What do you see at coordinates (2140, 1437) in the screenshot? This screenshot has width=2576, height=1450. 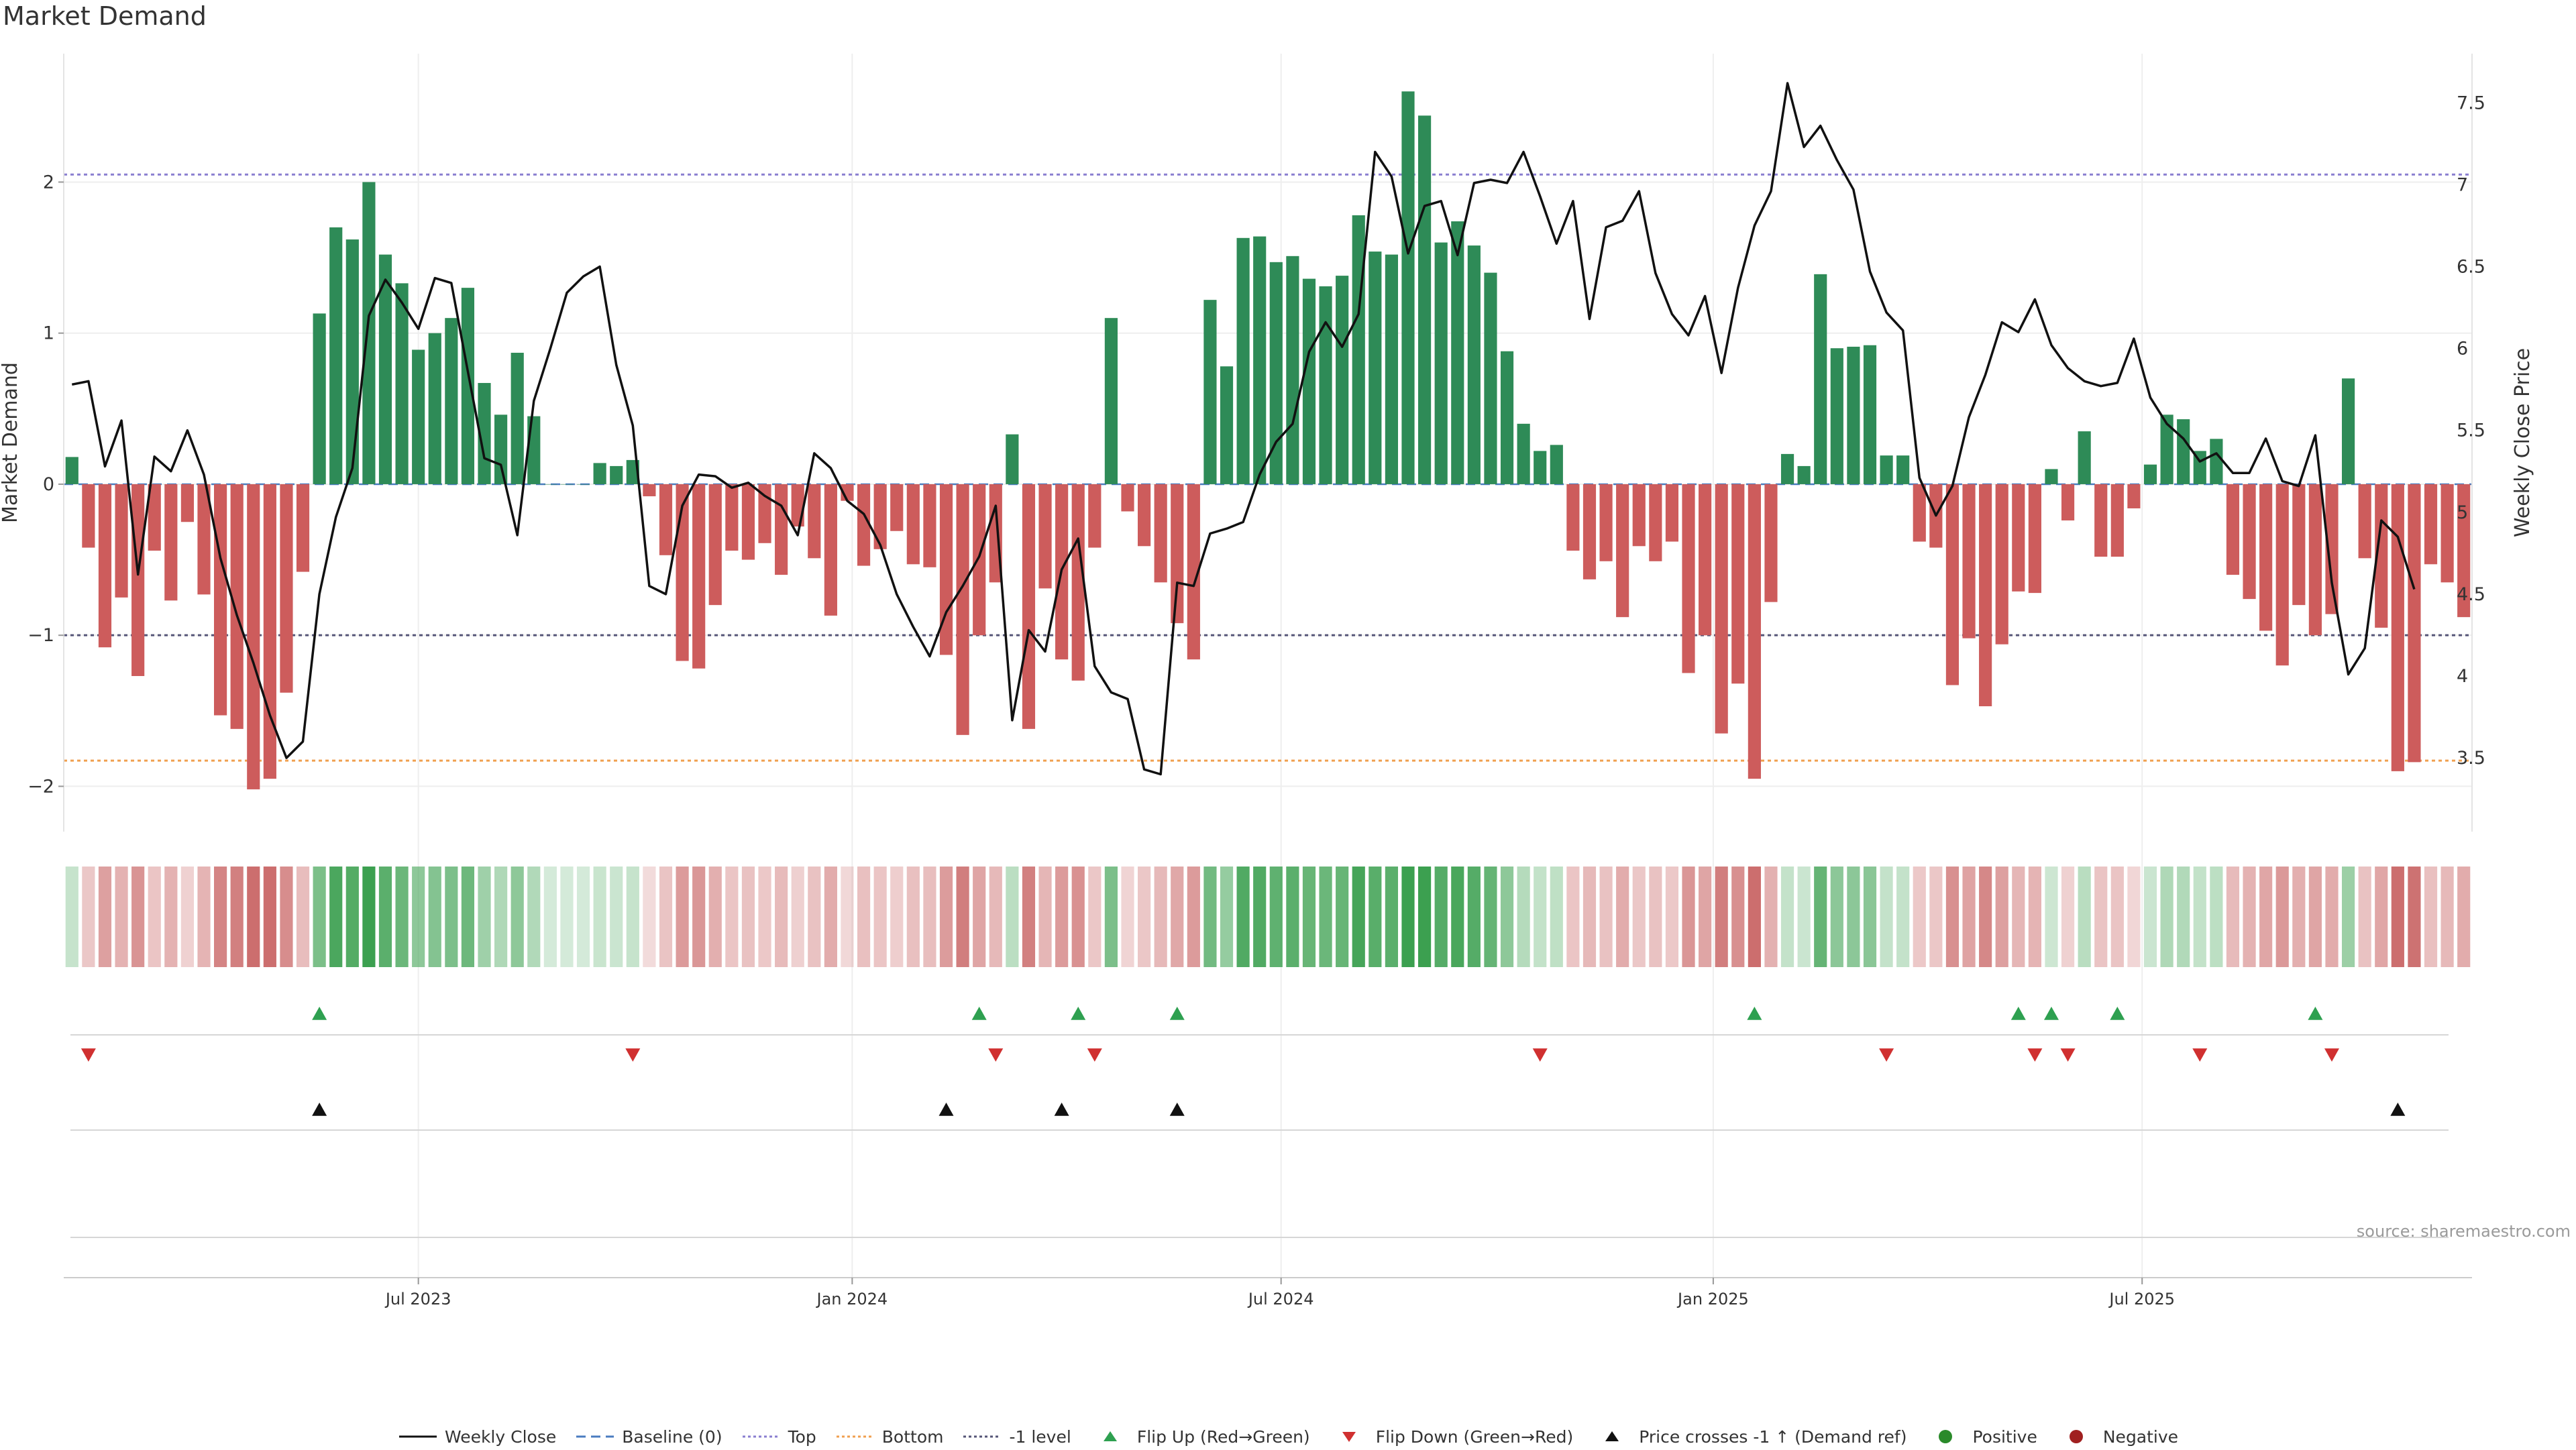 I see `legend-label: Negative` at bounding box center [2140, 1437].